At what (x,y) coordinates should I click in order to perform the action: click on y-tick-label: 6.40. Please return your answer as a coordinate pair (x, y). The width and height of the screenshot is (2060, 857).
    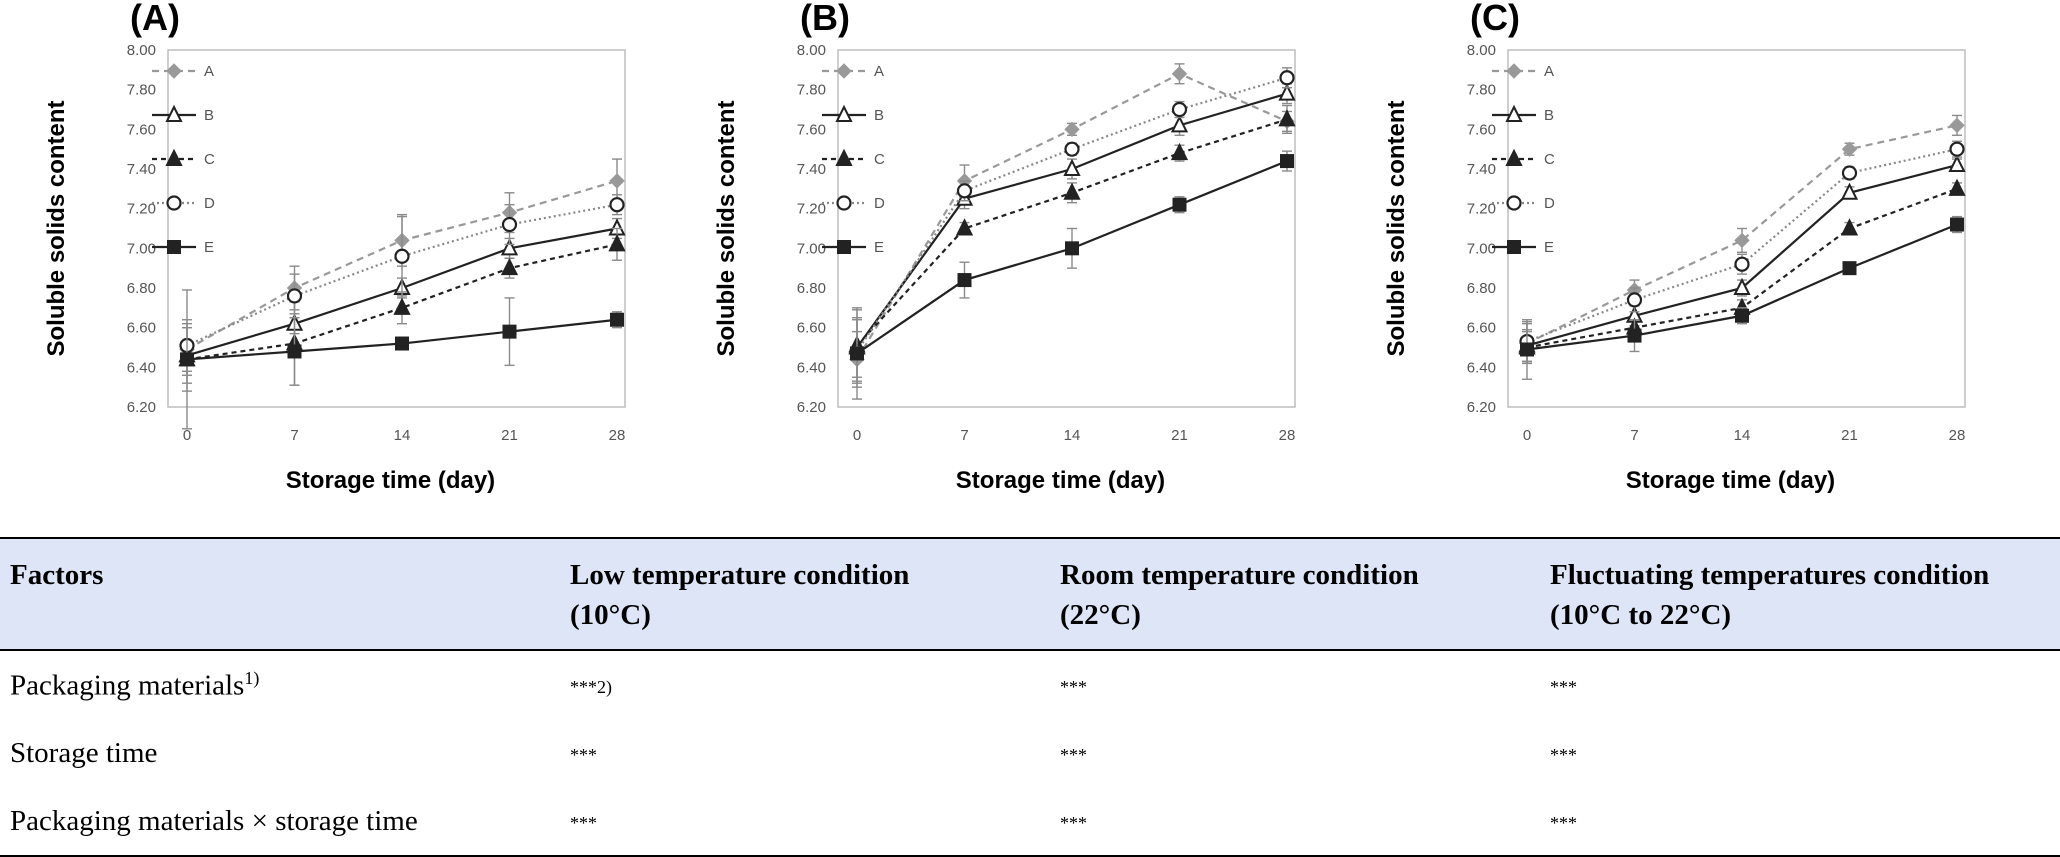
    Looking at the image, I should click on (1481, 367).